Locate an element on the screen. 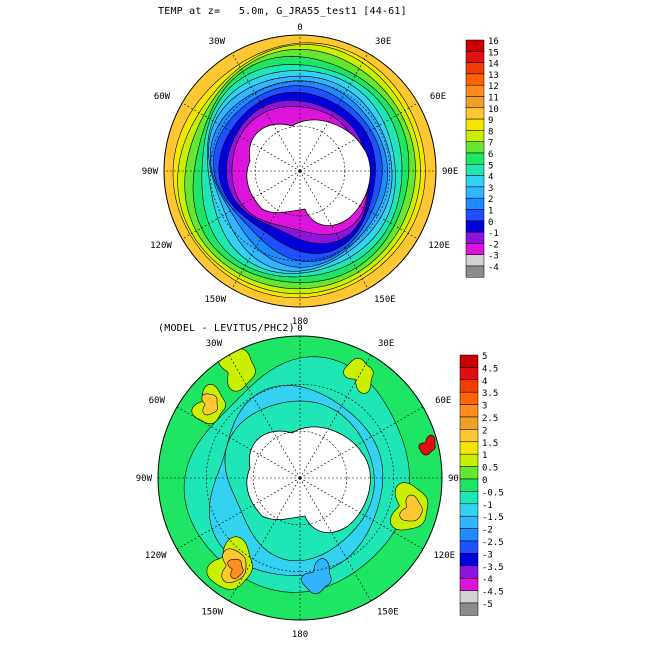  top-map-lon-label-e90: 90E is located at coordinates (450, 172).